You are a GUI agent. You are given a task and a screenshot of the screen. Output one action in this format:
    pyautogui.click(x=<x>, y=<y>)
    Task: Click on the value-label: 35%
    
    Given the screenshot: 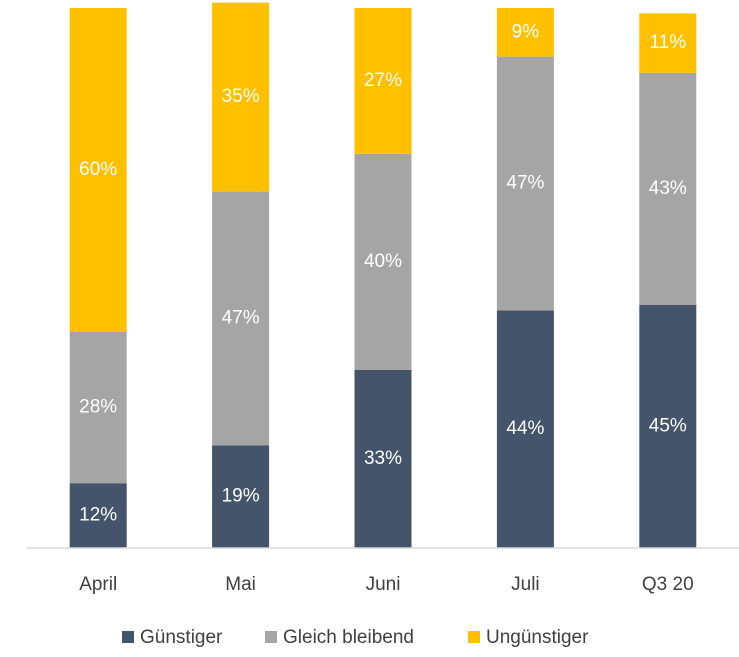 What is the action you would take?
    pyautogui.click(x=241, y=96)
    